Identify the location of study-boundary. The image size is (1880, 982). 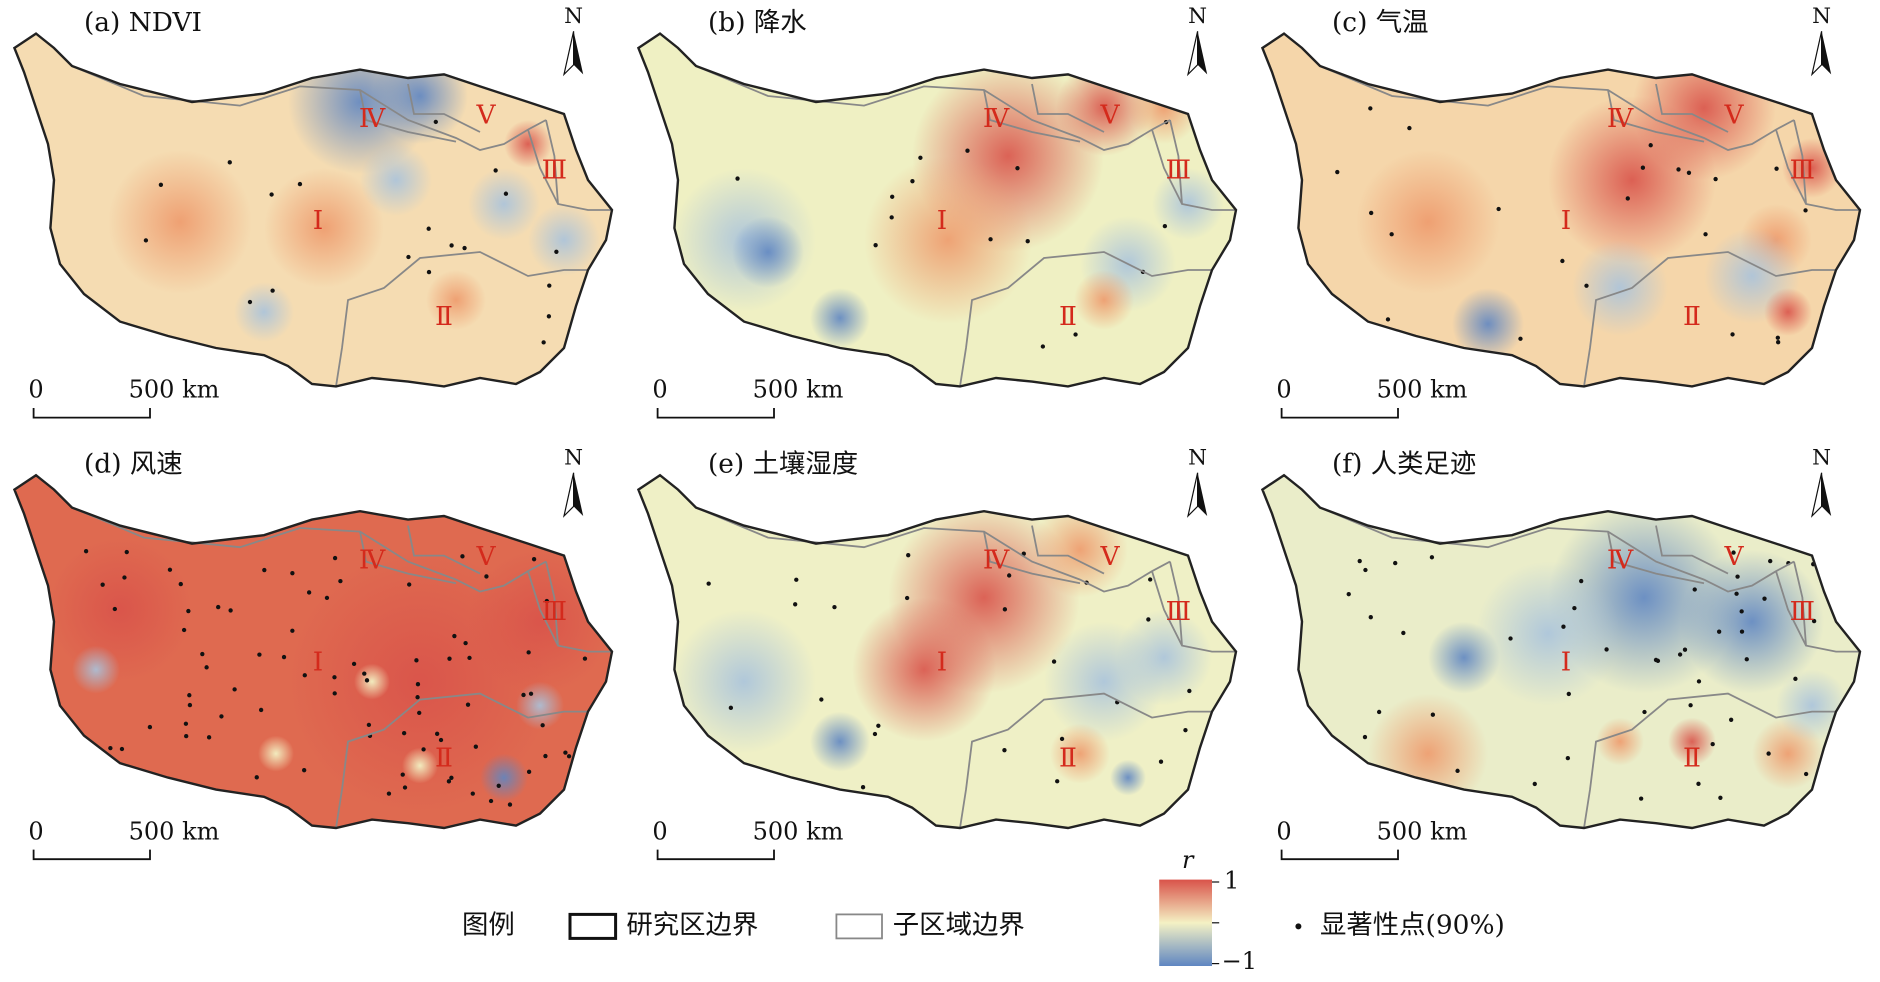
(313, 651).